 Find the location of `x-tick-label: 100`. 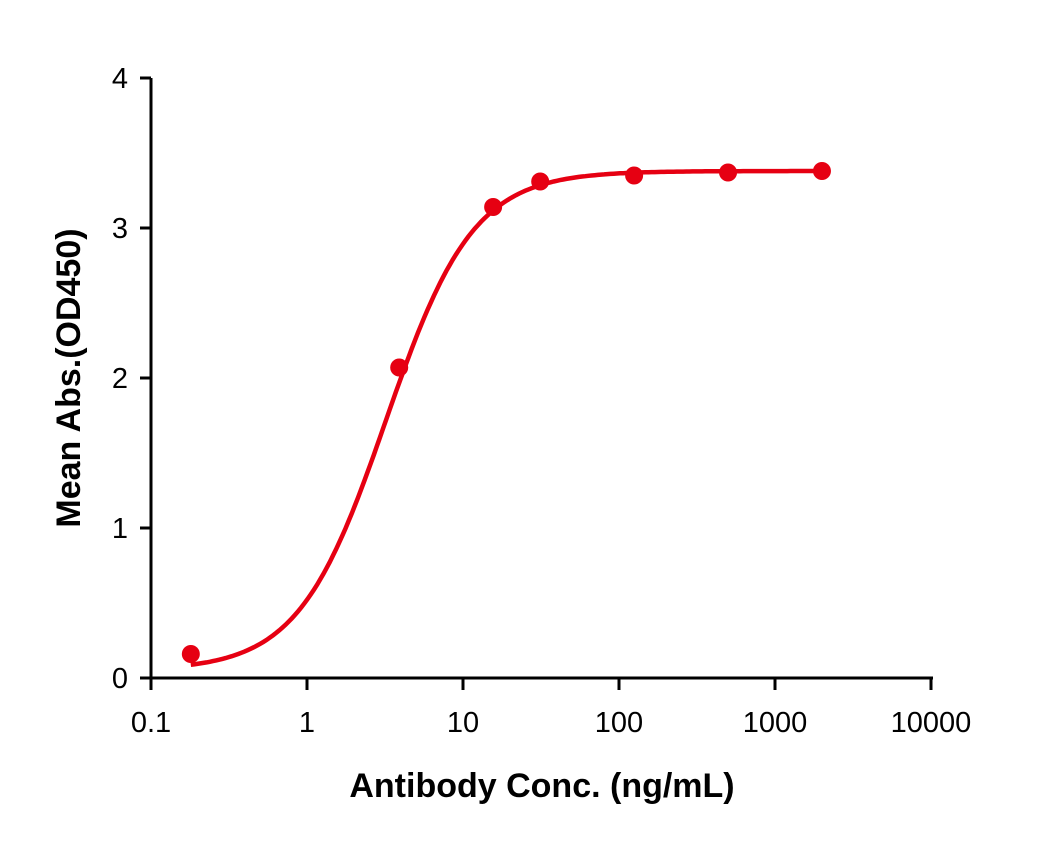

x-tick-label: 100 is located at coordinates (619, 723).